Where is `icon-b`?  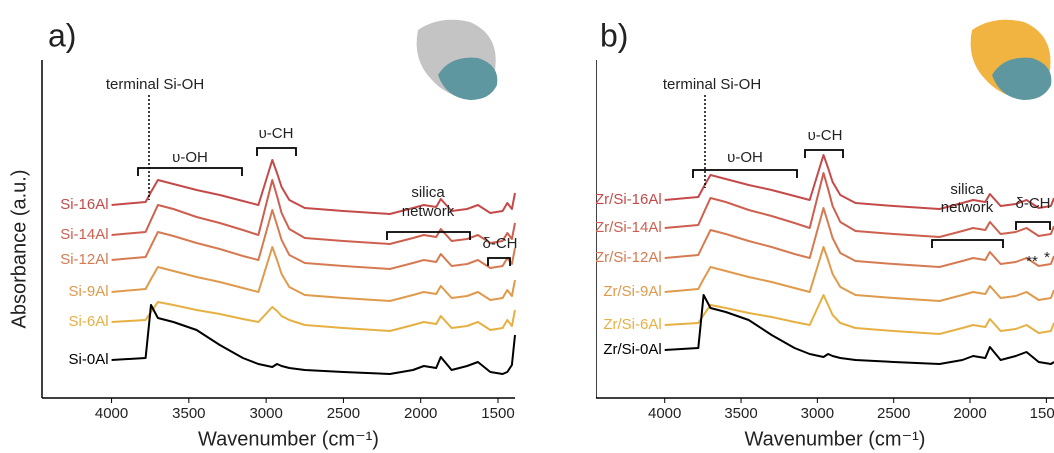 icon-b is located at coordinates (1011, 59).